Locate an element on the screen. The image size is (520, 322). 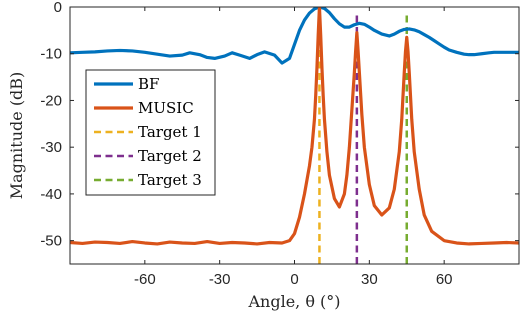
legend-label-target-3: Target 3 is located at coordinates (170, 180).